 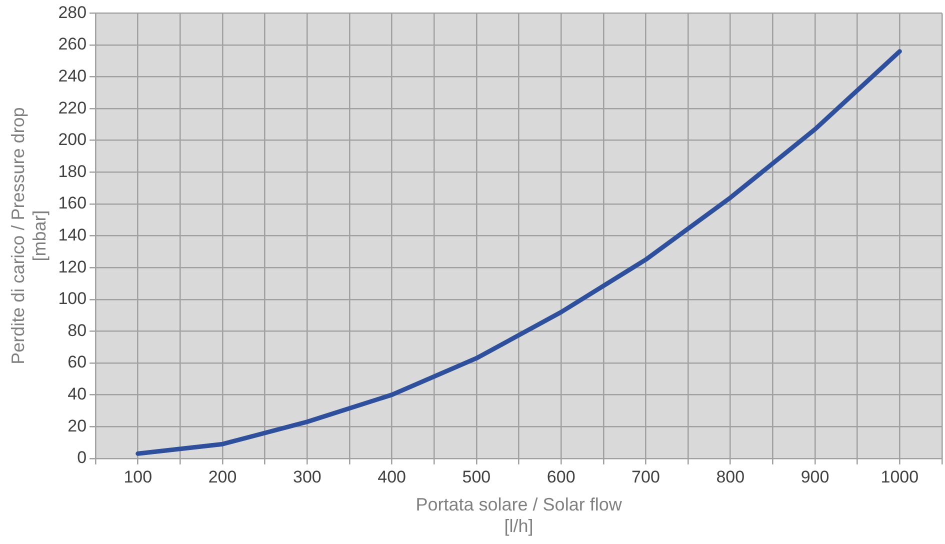 I want to click on y-tick-label: 220, so click(x=72, y=108).